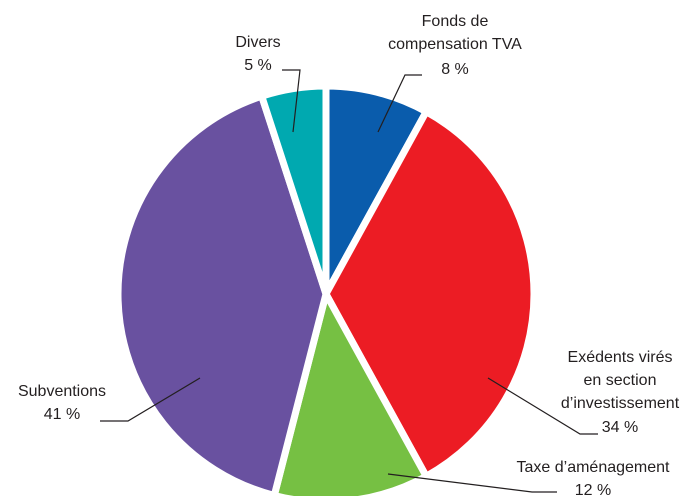  Describe the element at coordinates (62, 414) in the screenshot. I see `value-label: 41 %` at that location.